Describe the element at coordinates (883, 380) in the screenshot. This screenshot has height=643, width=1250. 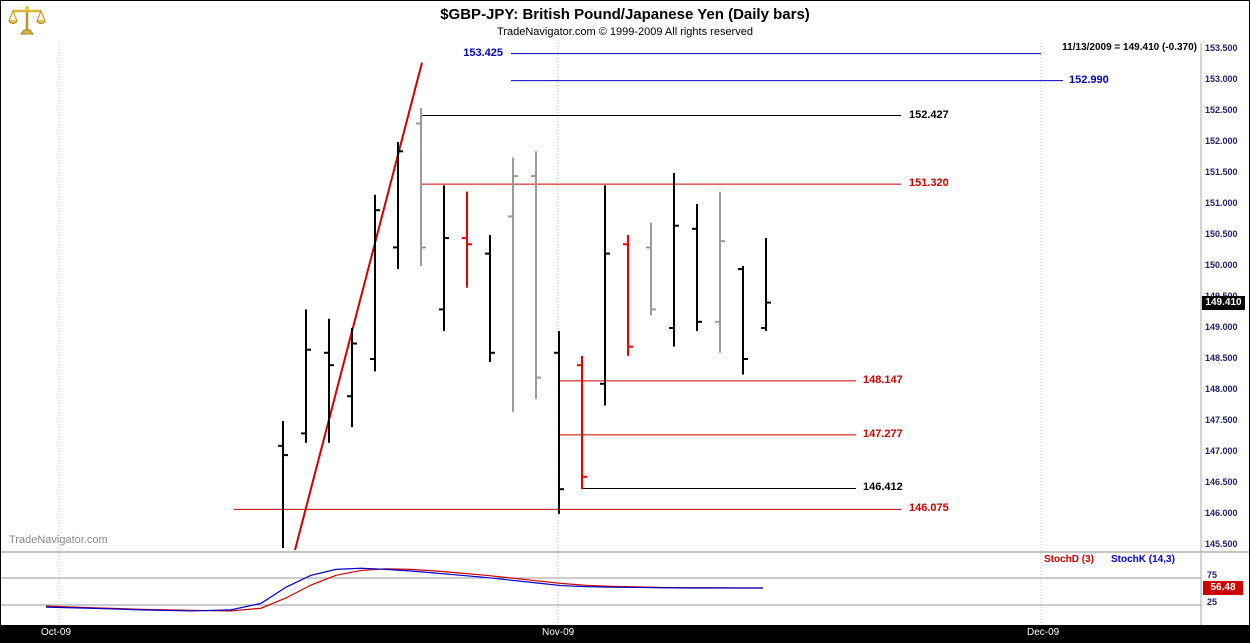
I see `level-label-148147: 148.147` at that location.